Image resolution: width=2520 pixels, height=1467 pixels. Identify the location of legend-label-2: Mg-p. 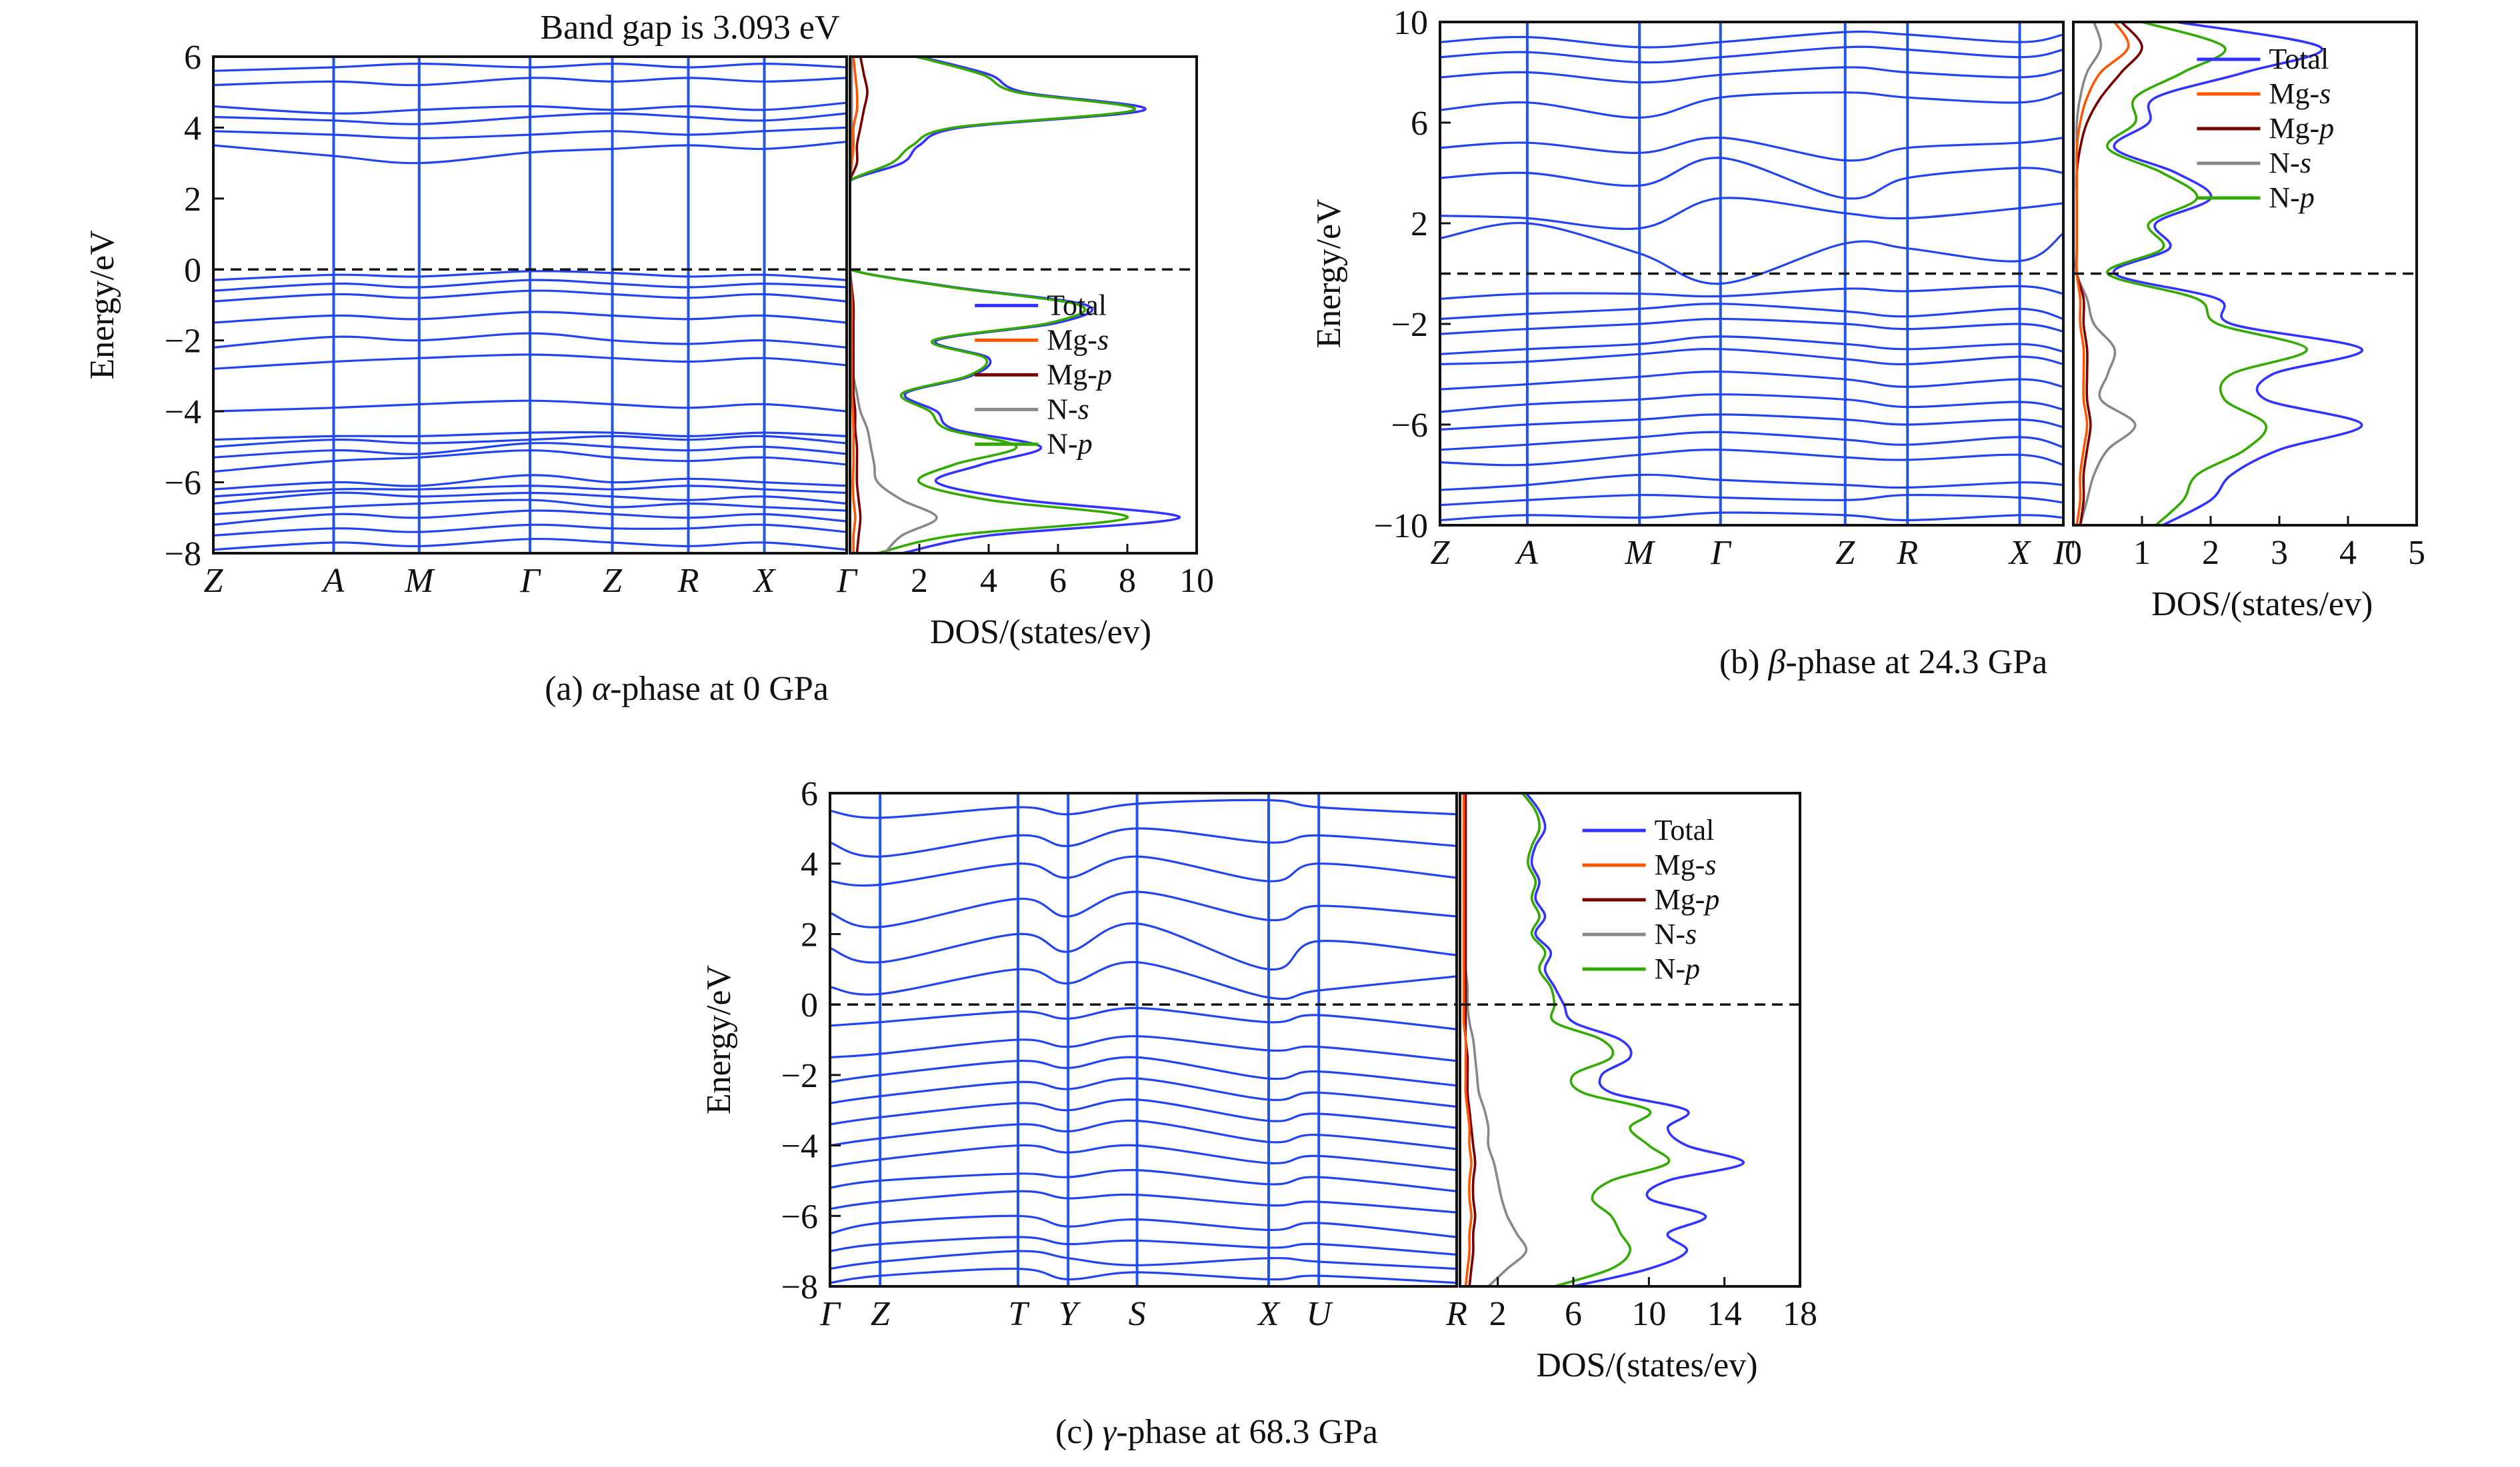
(2301, 128).